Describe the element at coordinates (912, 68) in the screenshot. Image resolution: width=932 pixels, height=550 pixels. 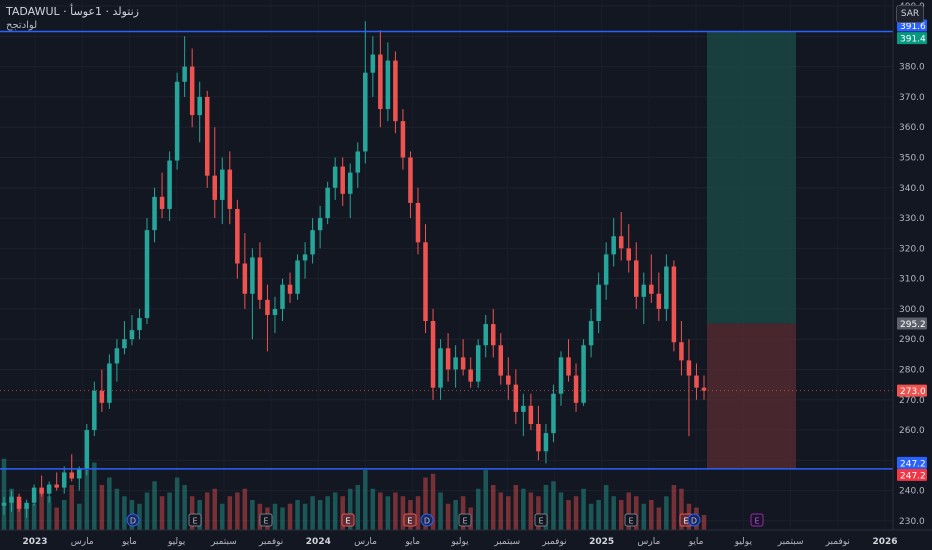
I see `price-tick-label: 380.0` at that location.